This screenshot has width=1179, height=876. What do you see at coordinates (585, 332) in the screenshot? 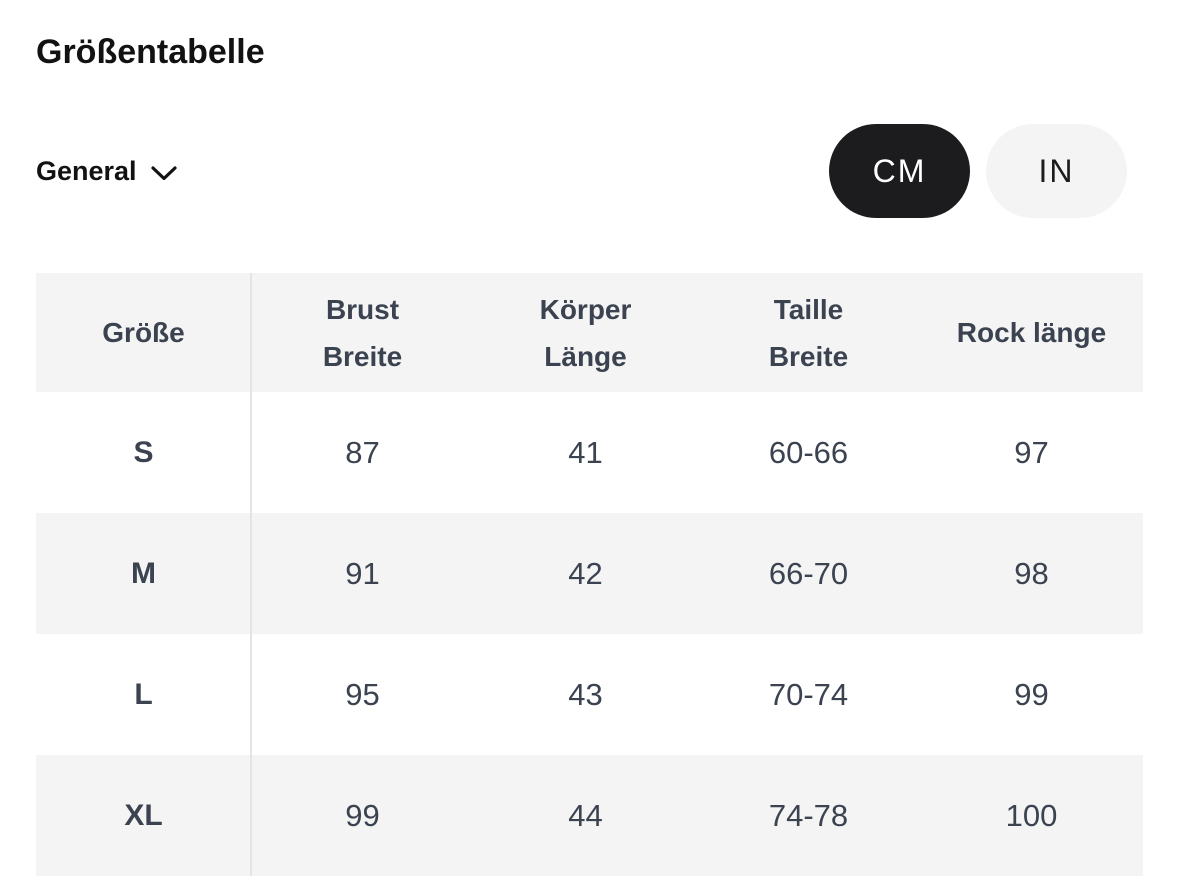
I see `column-header-koerper-laenge: Körper Länge` at bounding box center [585, 332].